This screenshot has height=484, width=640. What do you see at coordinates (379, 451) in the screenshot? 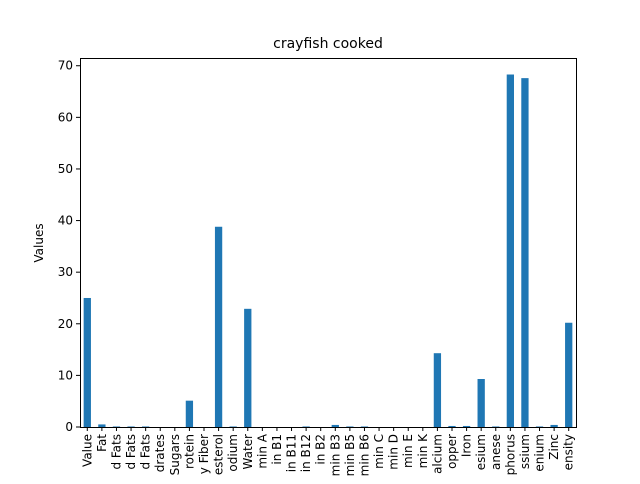
I see `x-tick-label: min C` at bounding box center [379, 451].